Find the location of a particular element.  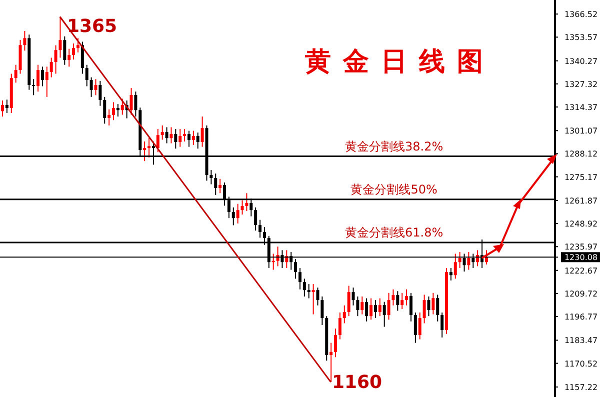

y-tick-label: 1353.57 is located at coordinates (581, 37).